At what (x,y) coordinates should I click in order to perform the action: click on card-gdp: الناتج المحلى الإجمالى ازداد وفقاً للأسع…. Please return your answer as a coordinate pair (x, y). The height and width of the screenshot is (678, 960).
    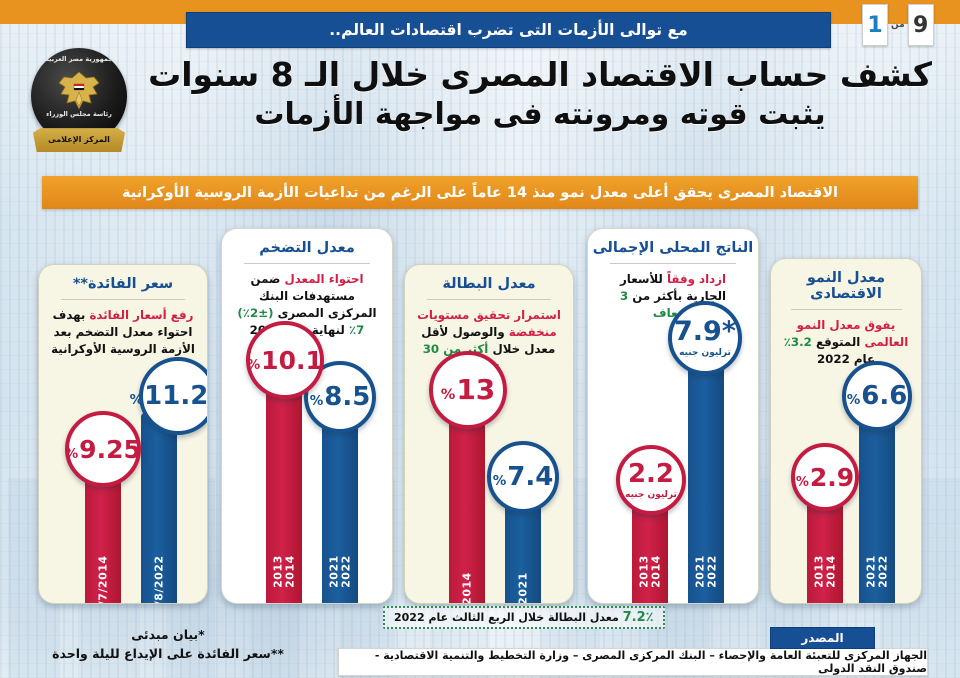
    Looking at the image, I should click on (673, 416).